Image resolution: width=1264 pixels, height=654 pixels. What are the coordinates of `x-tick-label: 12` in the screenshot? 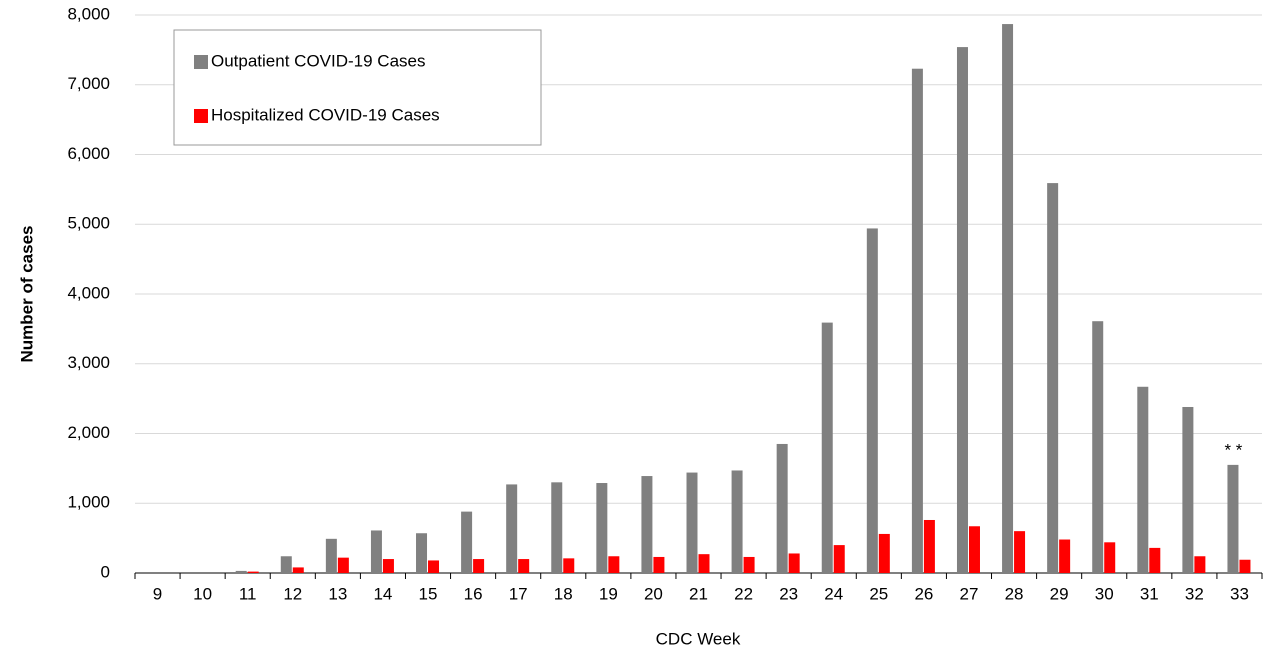 It's located at (292, 593).